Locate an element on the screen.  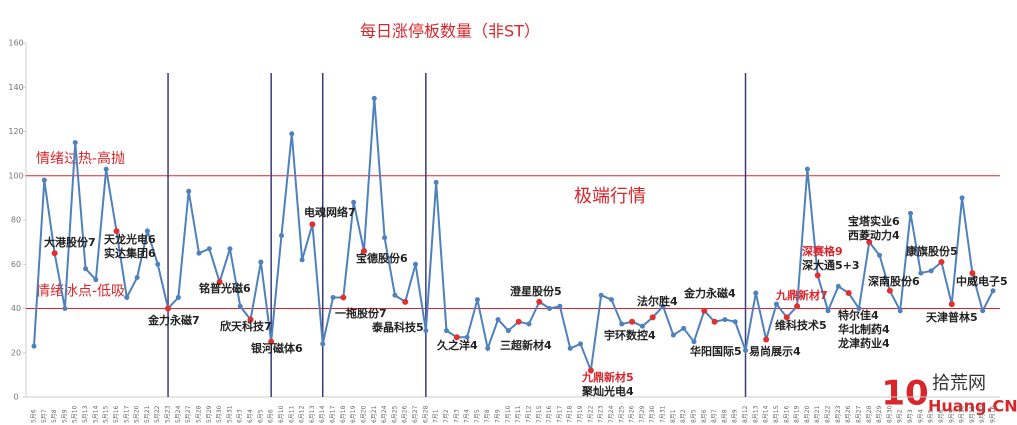
x-tick-label: 7月5 is located at coordinates (477, 416).